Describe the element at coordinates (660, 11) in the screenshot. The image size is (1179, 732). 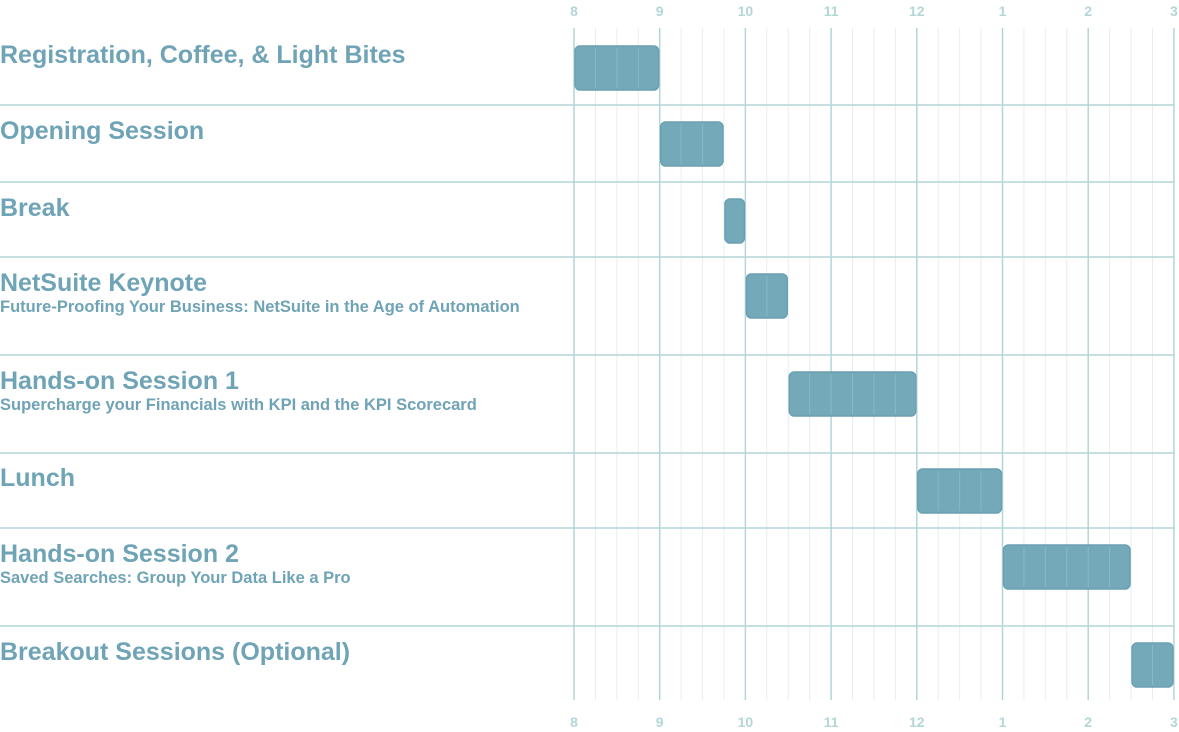
I see `x-tick-label-top: 9` at that location.